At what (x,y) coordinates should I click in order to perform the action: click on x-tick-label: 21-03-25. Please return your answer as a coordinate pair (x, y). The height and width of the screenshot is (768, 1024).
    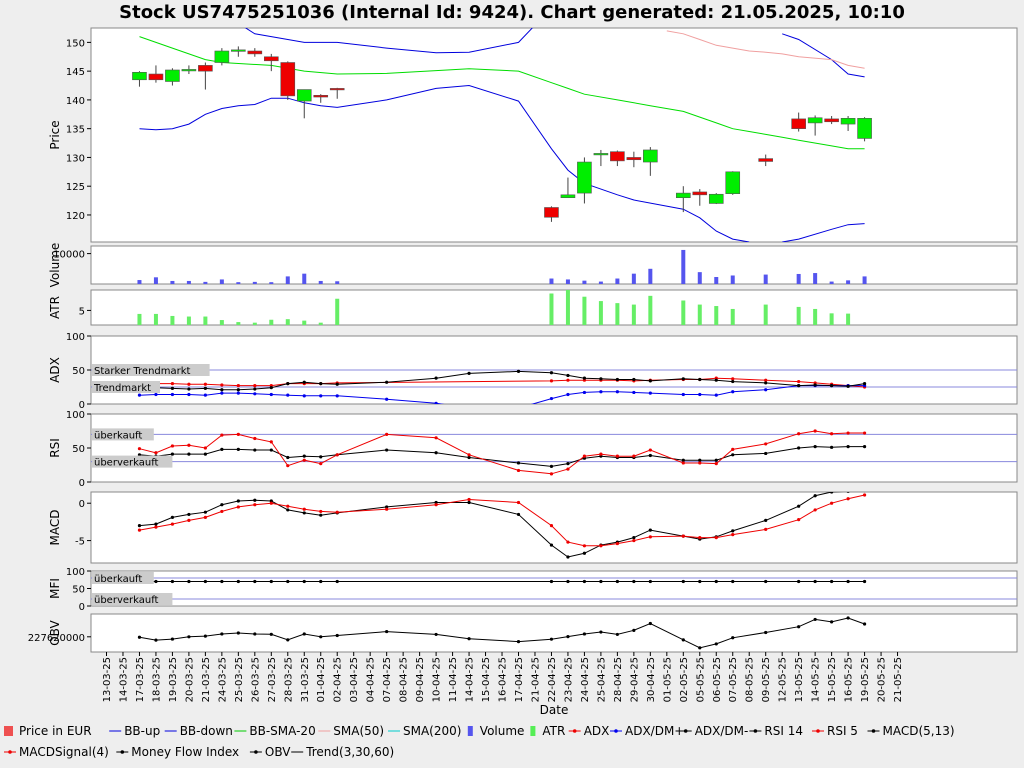
    Looking at the image, I should click on (206, 679).